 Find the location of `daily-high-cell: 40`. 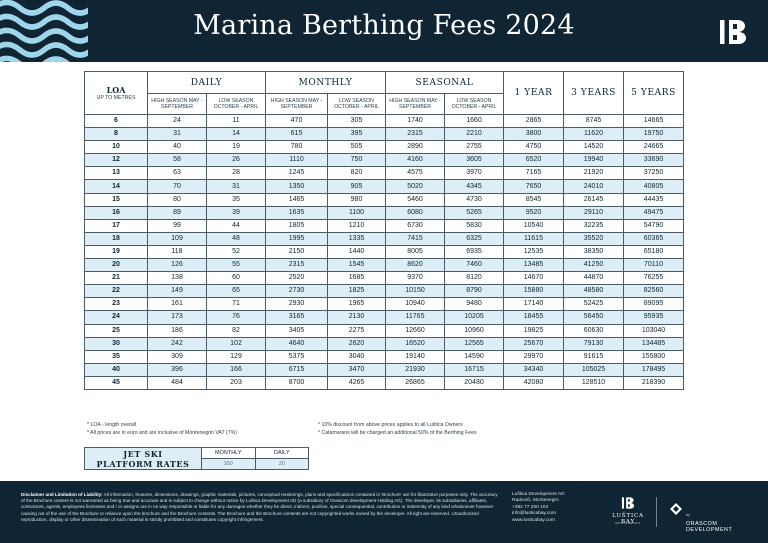

daily-high-cell: 40 is located at coordinates (177, 147).